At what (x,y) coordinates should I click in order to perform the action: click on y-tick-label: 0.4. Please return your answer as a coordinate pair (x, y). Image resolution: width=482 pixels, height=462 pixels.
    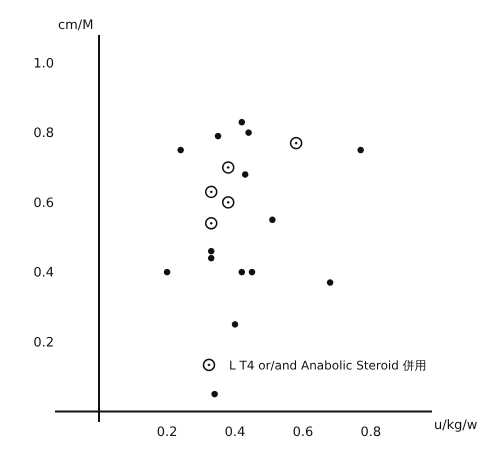
    Looking at the image, I should click on (43, 273).